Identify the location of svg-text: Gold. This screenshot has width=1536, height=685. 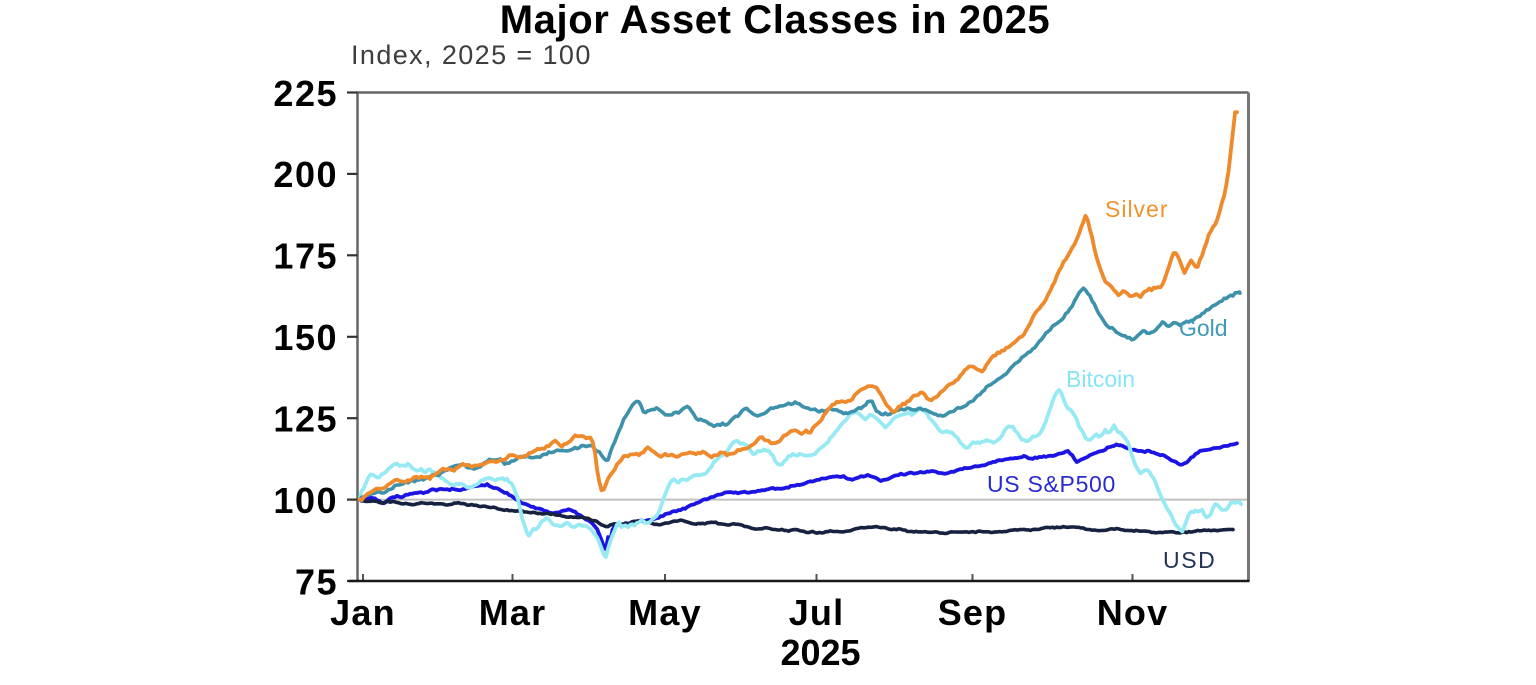
(1203, 328).